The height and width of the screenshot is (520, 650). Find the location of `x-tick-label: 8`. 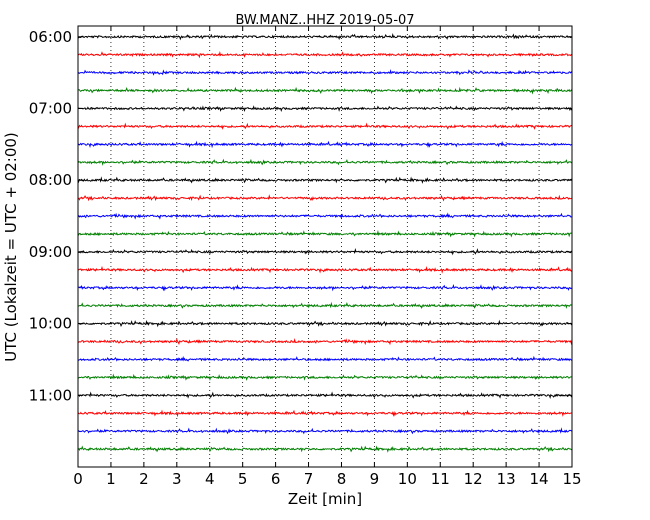

x-tick-label: 8 is located at coordinates (342, 479).